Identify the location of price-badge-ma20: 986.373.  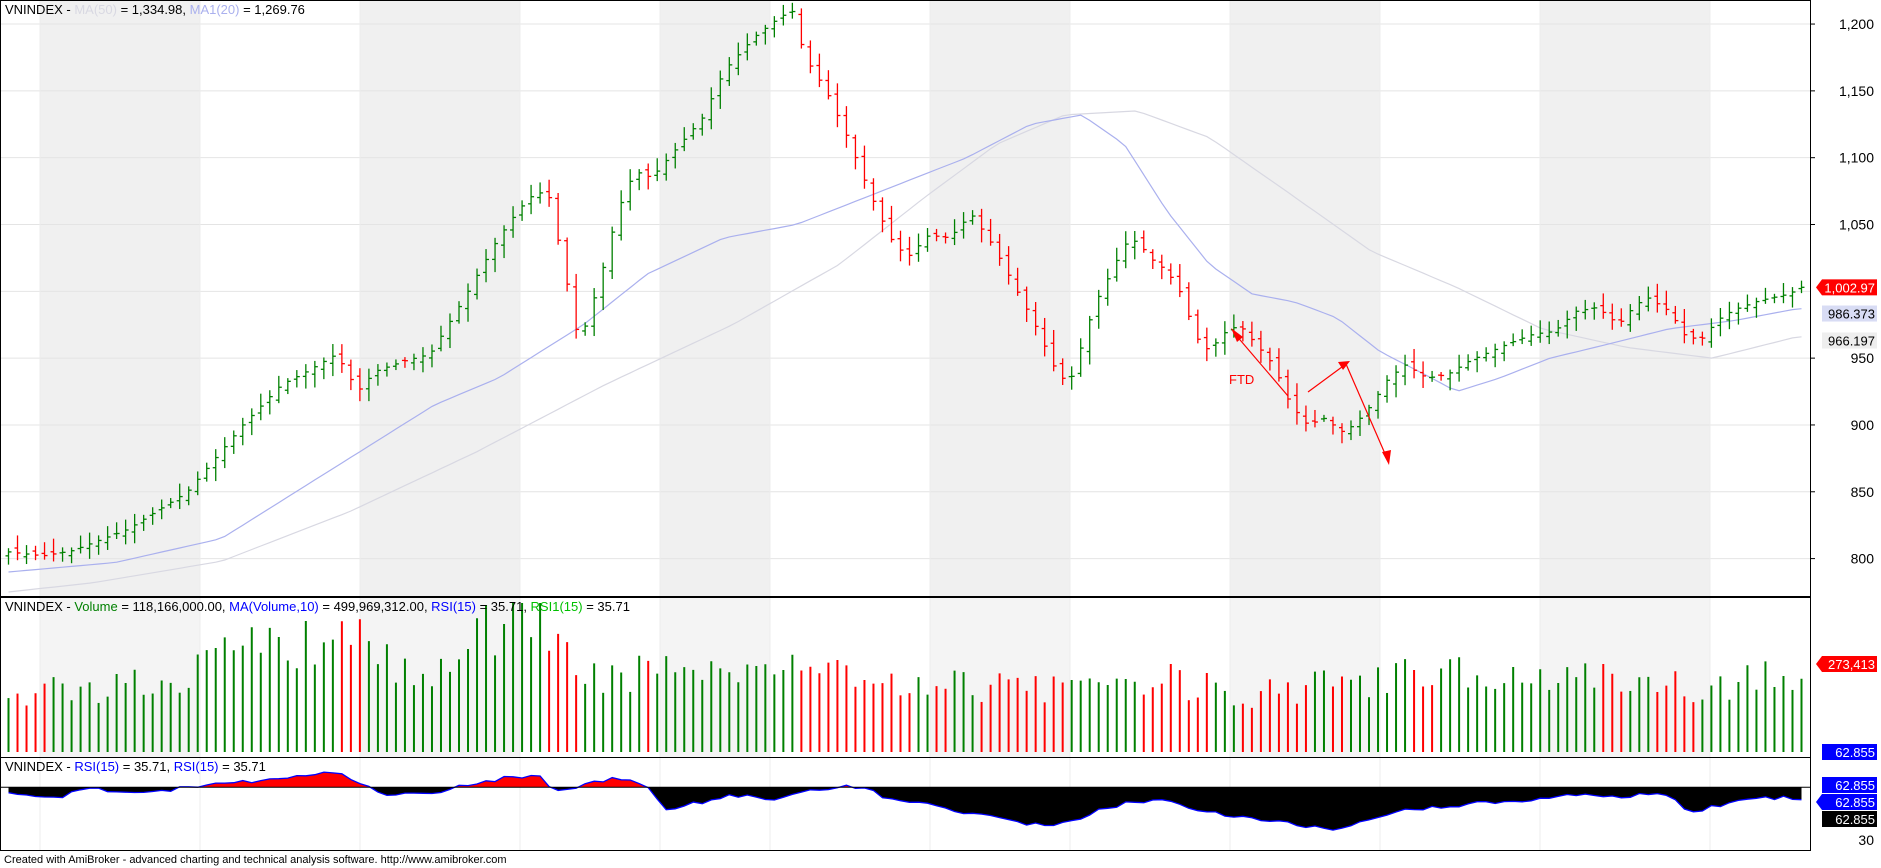
(1849, 313).